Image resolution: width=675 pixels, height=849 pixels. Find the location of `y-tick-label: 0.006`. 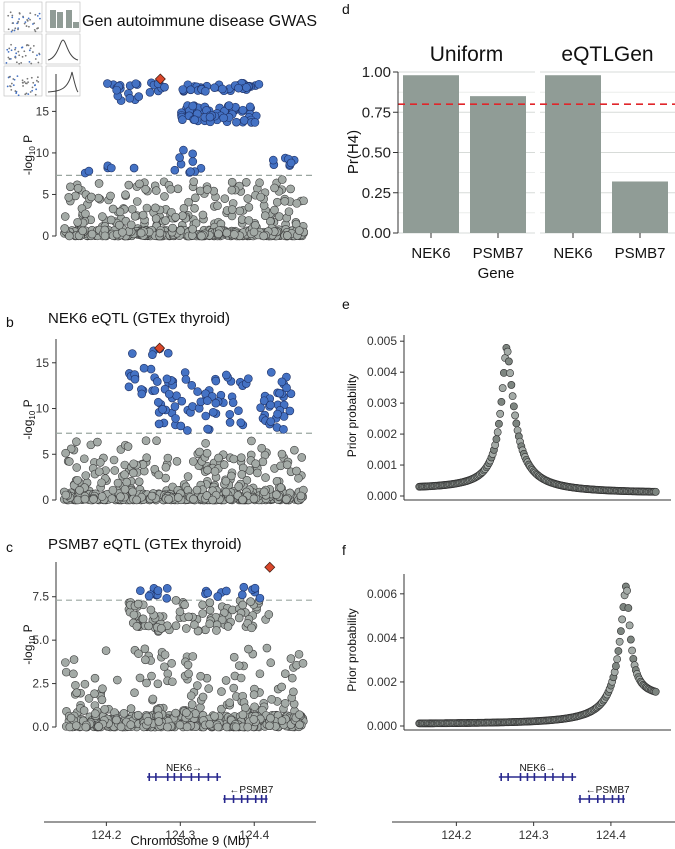

y-tick-label: 0.006 is located at coordinates (382, 594).